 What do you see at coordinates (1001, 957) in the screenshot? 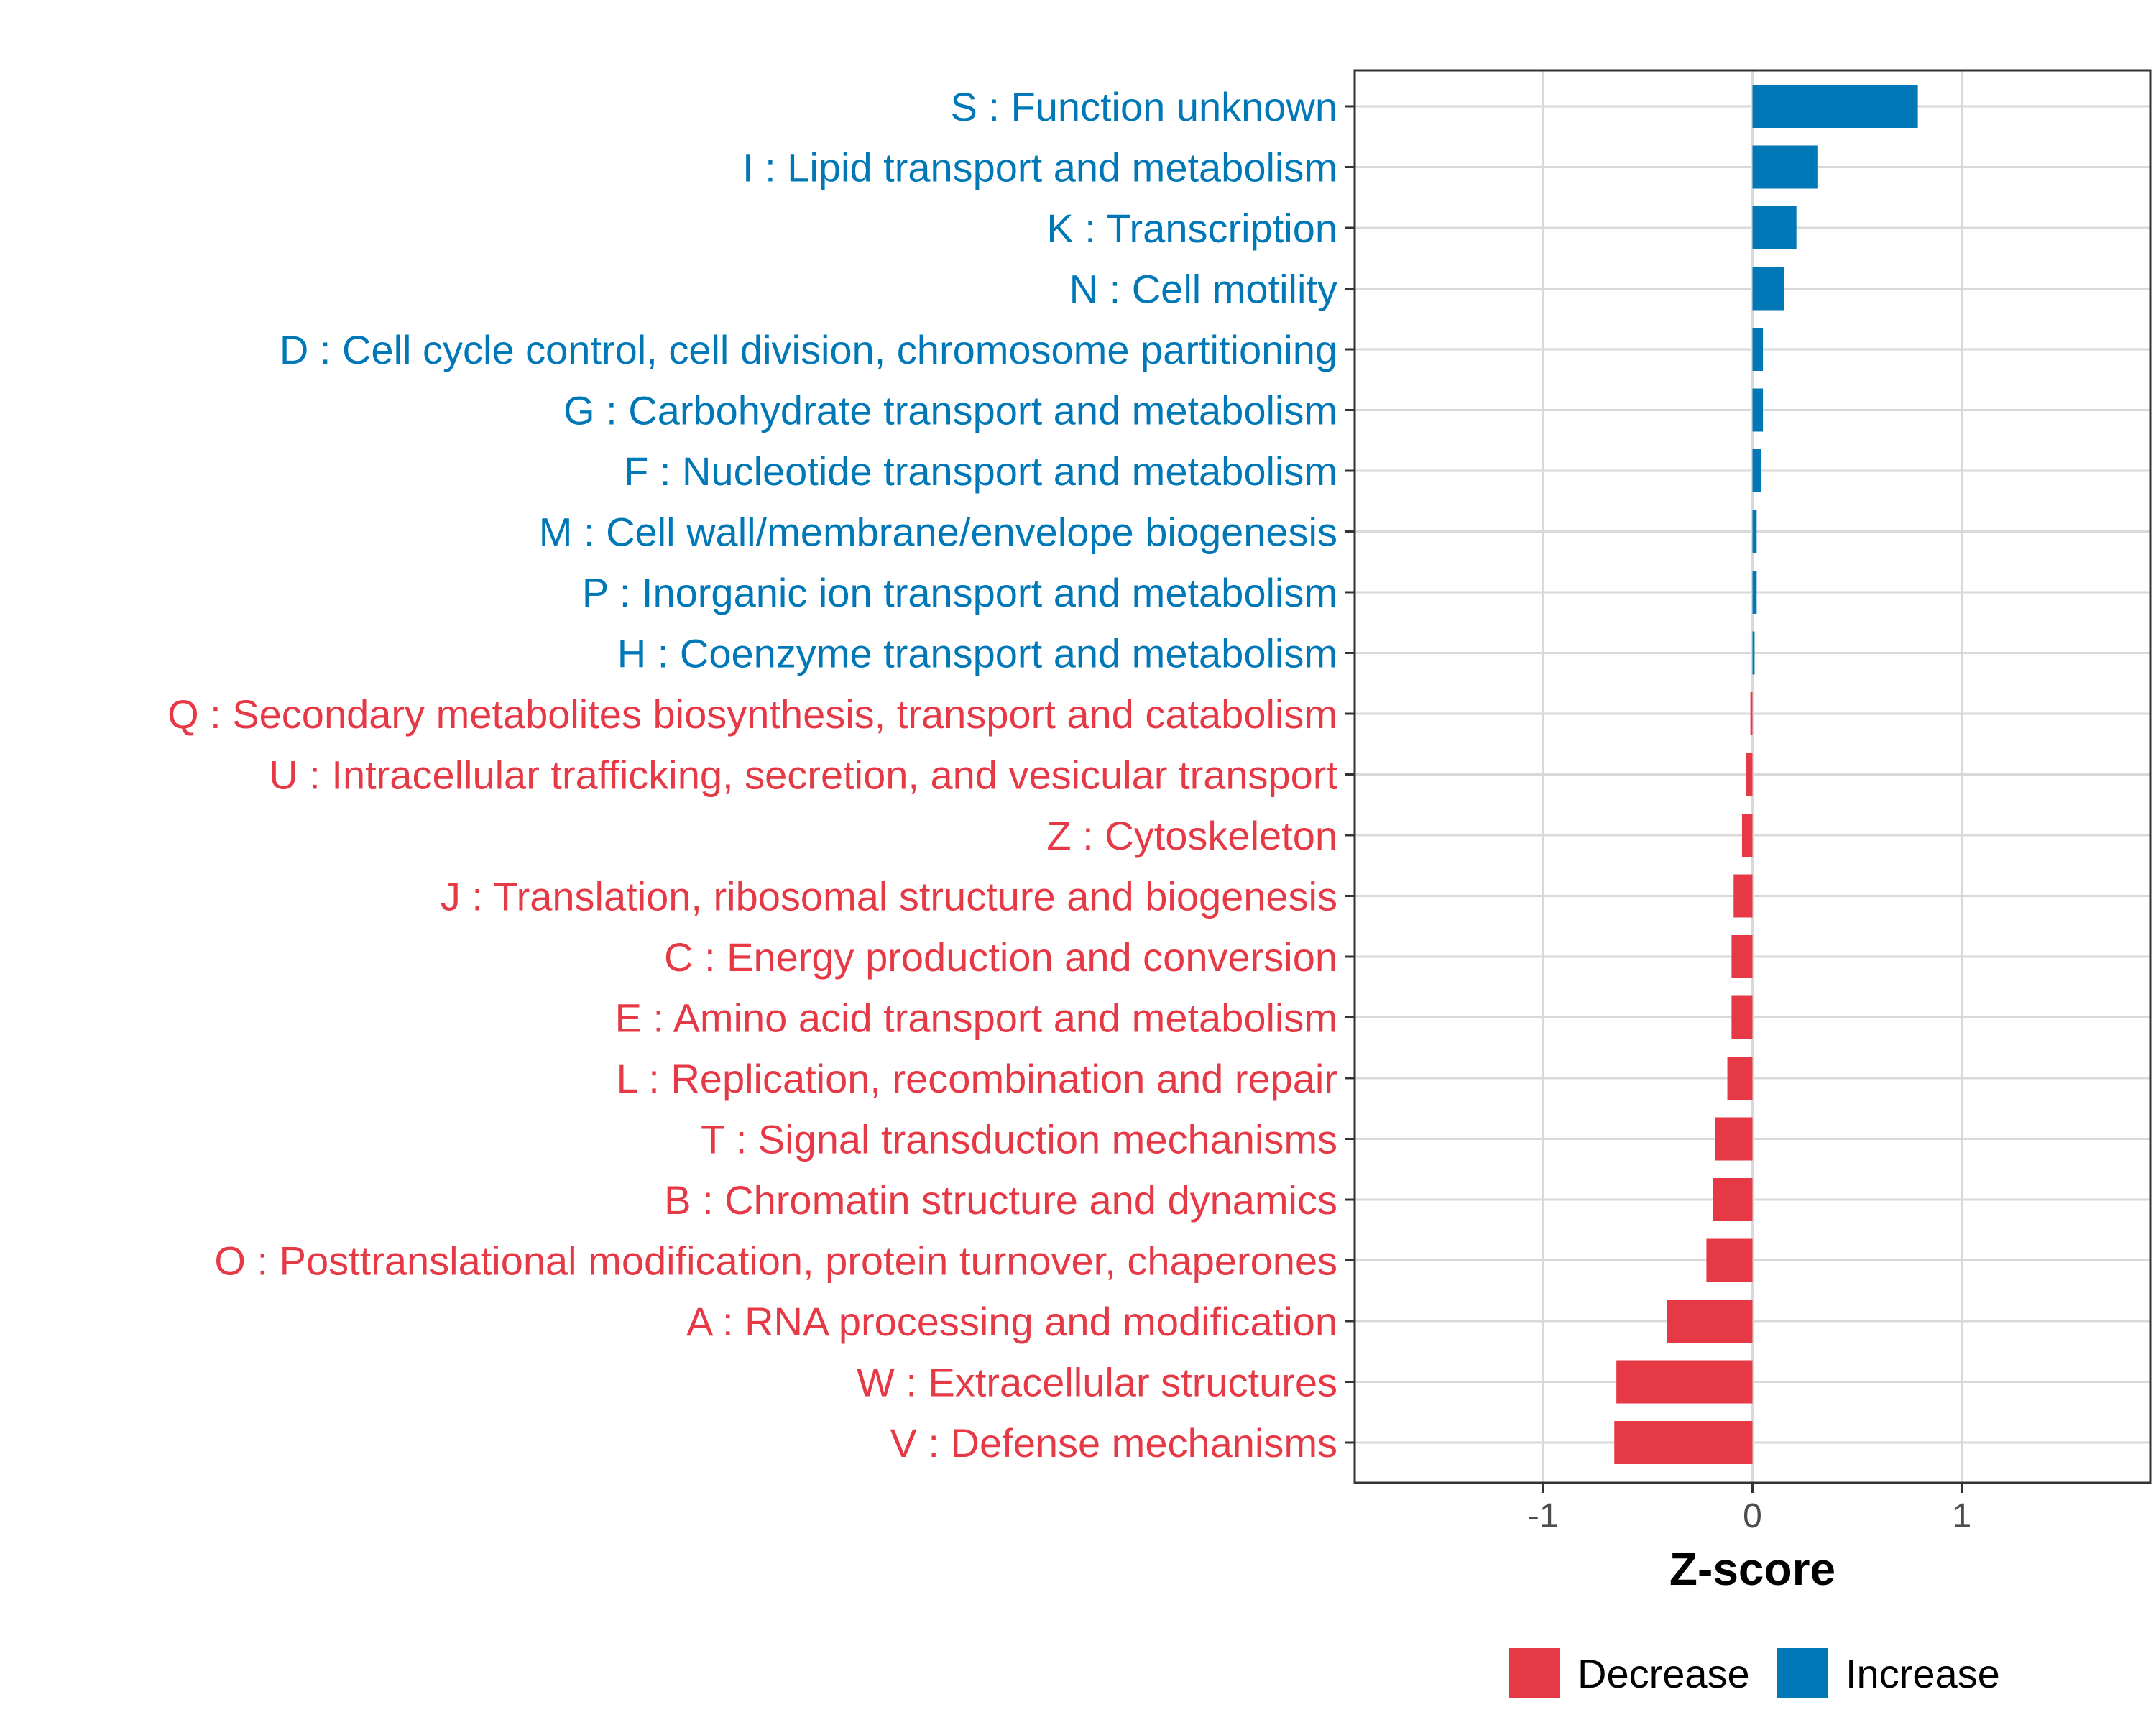
I see `category-label: C : Energy production and conversion` at bounding box center [1001, 957].